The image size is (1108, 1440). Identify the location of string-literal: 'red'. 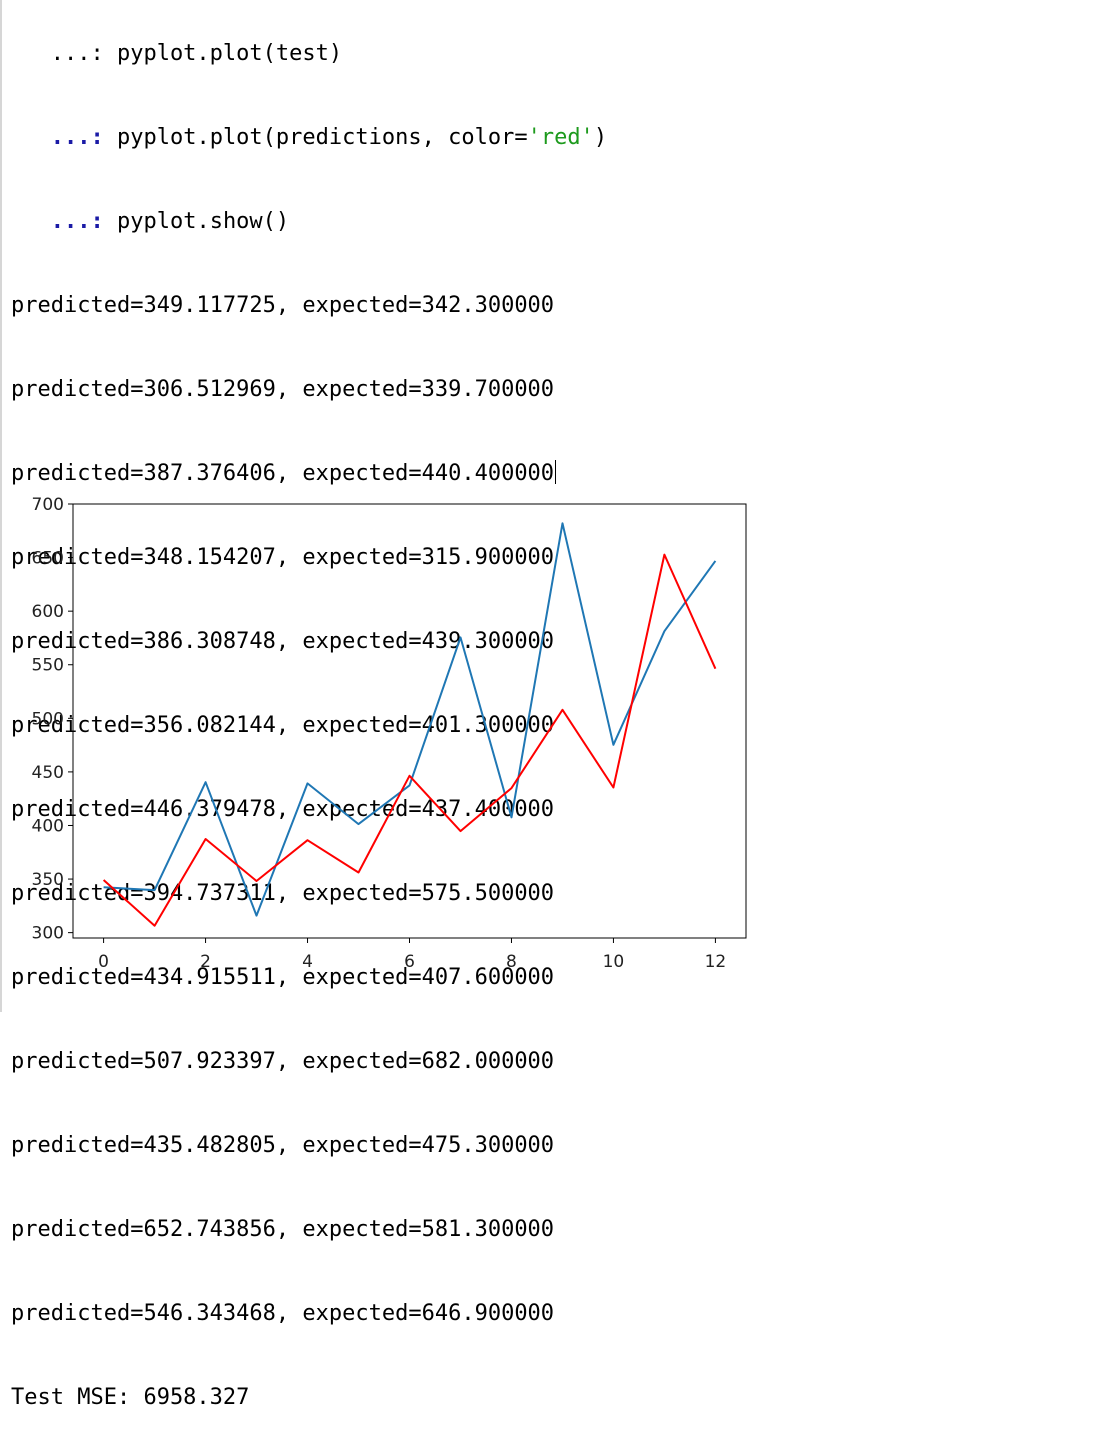
(560, 137).